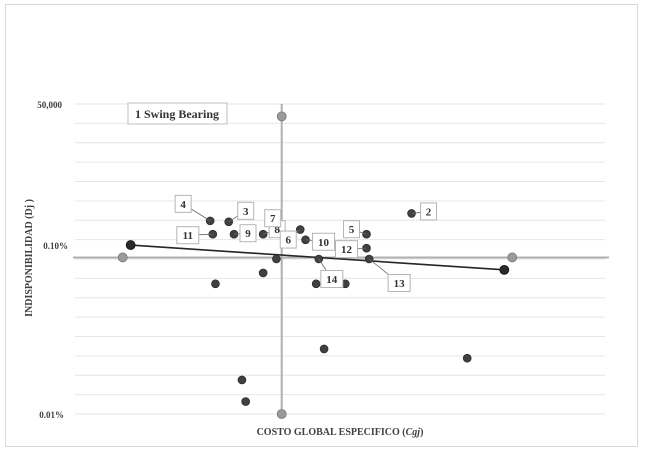 This screenshot has width=645, height=452. I want to click on callout-label: 13, so click(400, 284).